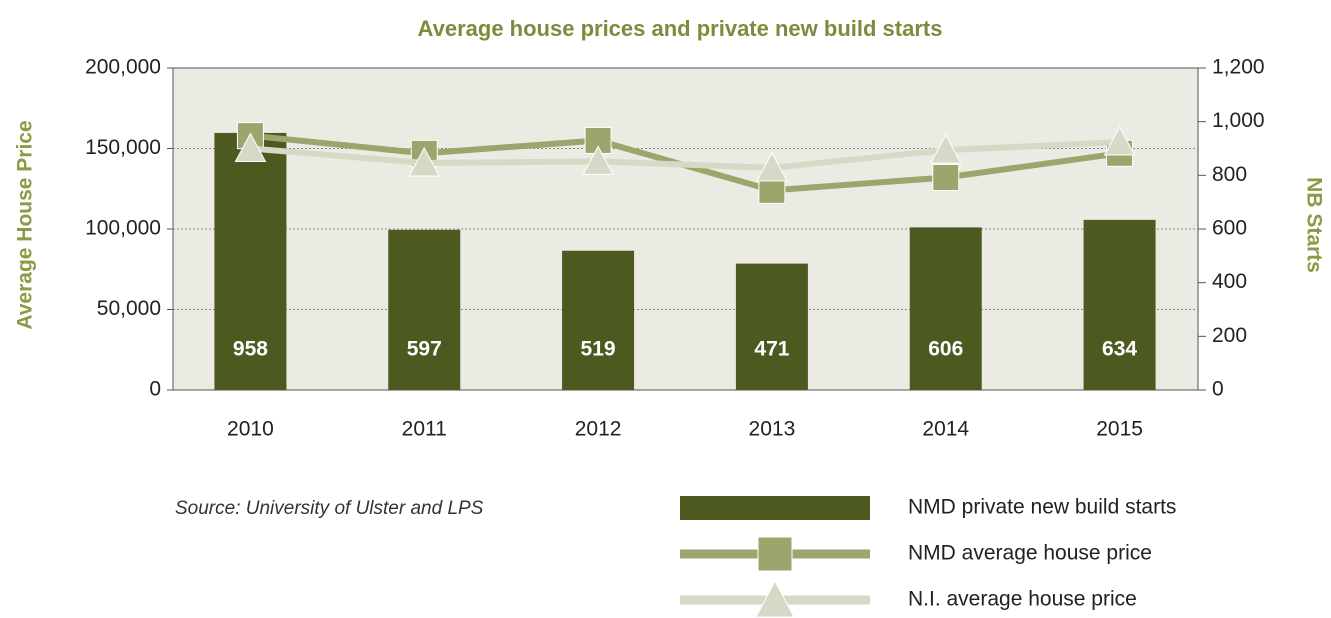 This screenshot has width=1331, height=618. What do you see at coordinates (424, 349) in the screenshot?
I see `bar-value-label: 597` at bounding box center [424, 349].